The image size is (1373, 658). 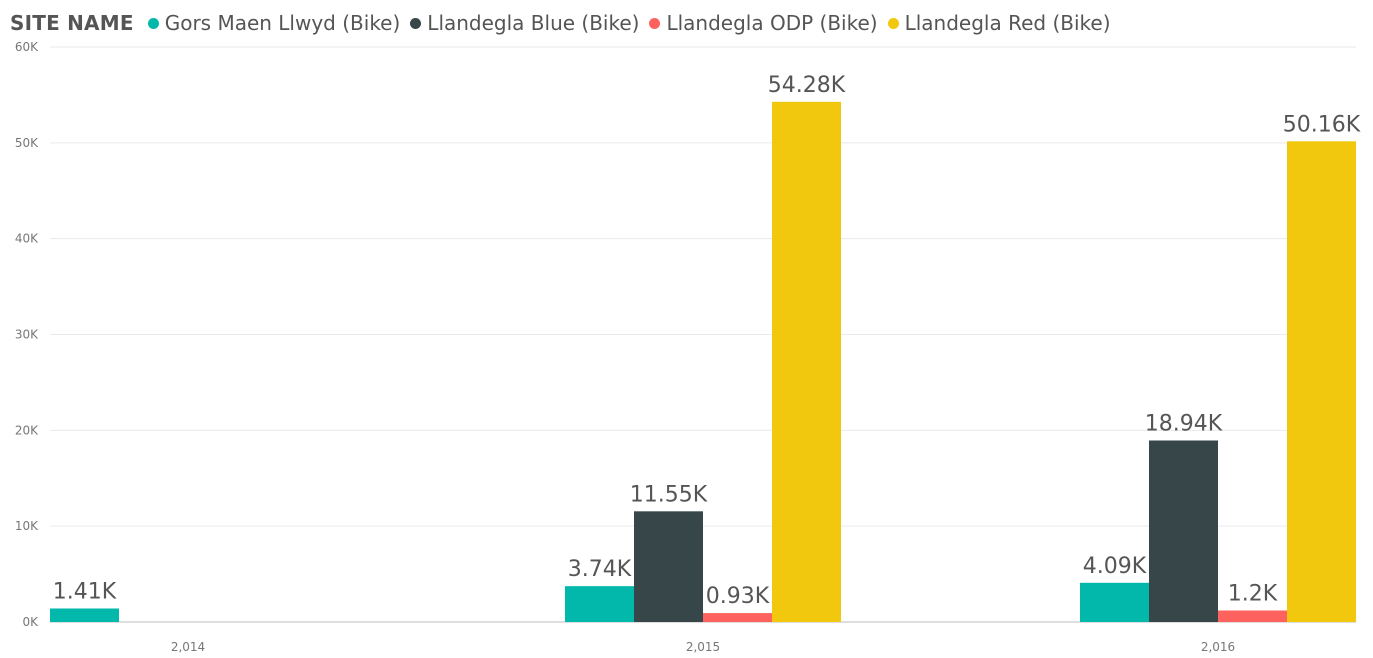 What do you see at coordinates (27, 526) in the screenshot?
I see `y-tick-label: 10K` at bounding box center [27, 526].